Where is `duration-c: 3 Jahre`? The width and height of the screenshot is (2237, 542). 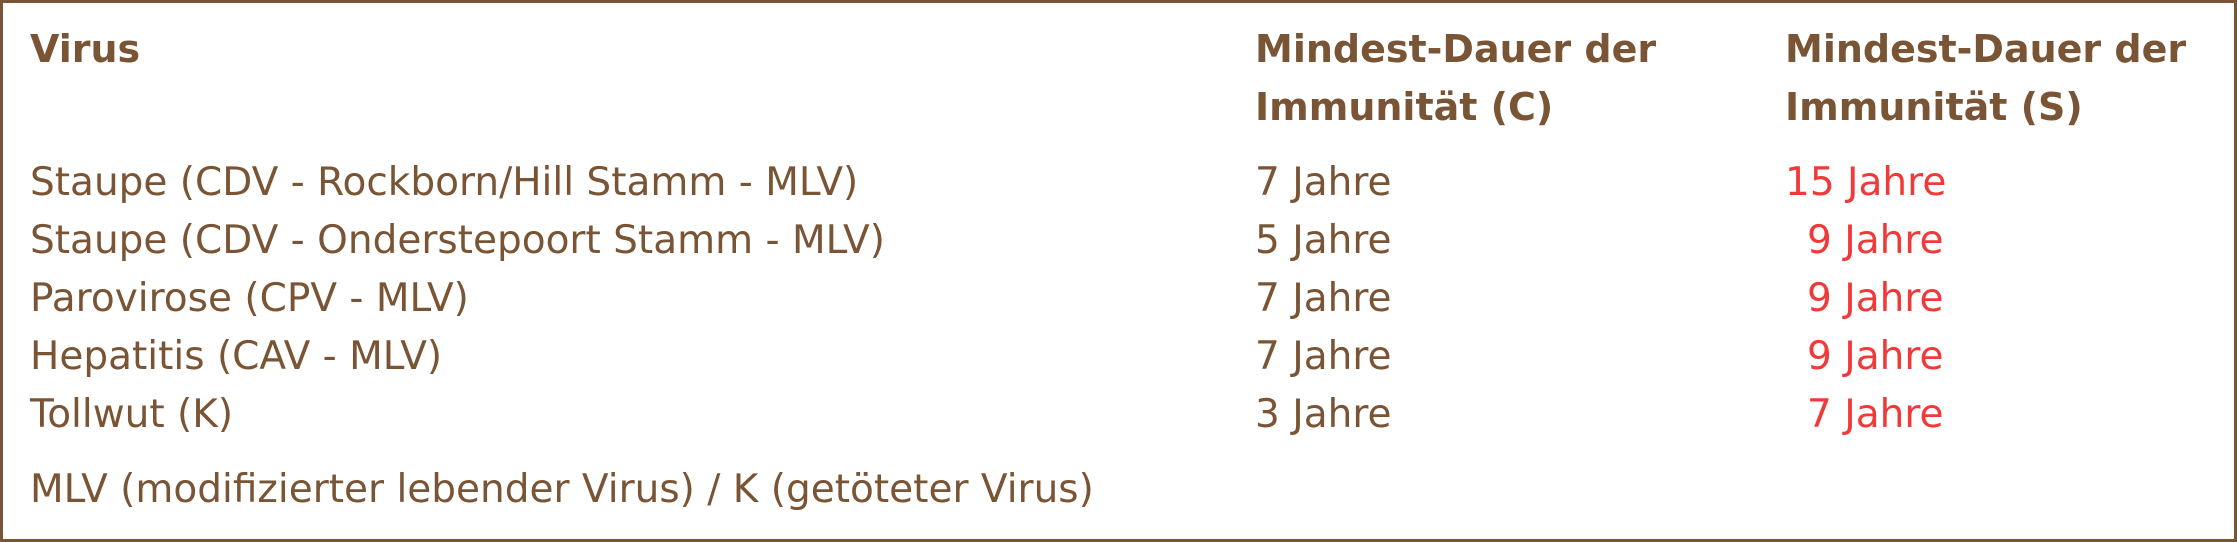
duration-c: 3 Jahre is located at coordinates (1323, 414).